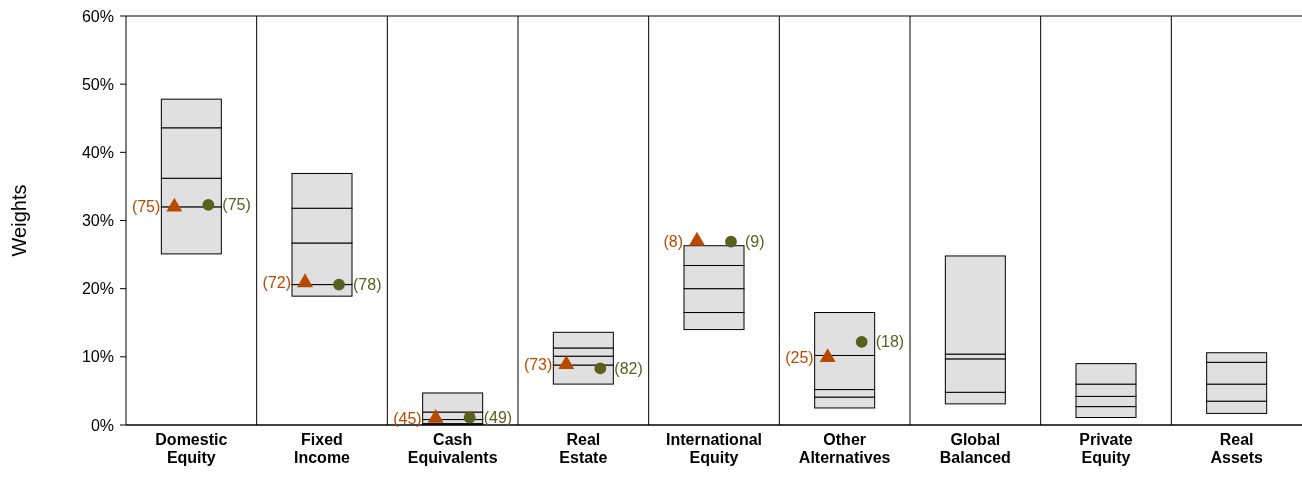 The height and width of the screenshot is (479, 1302). I want to click on x-tick-label: Real Assets, so click(1236, 448).